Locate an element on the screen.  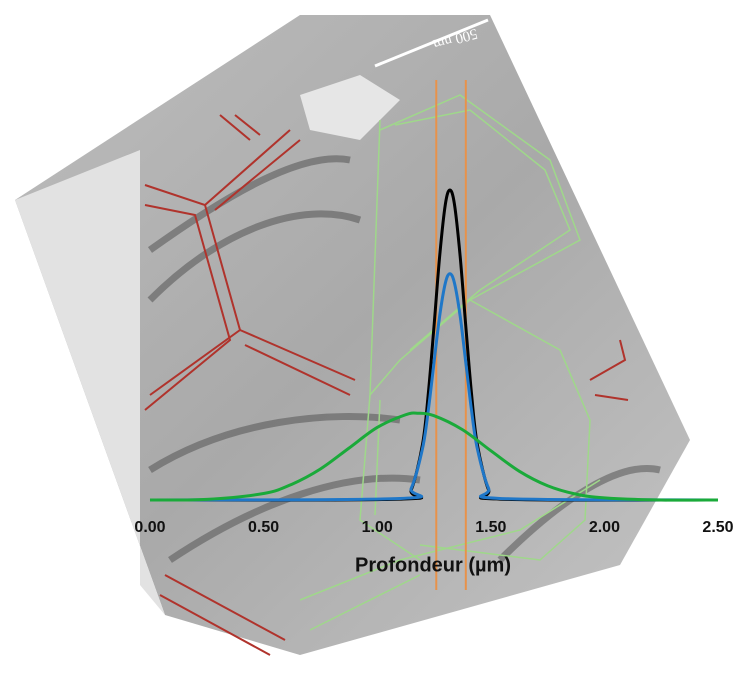
x-tick-label: 1.00 is located at coordinates (377, 527).